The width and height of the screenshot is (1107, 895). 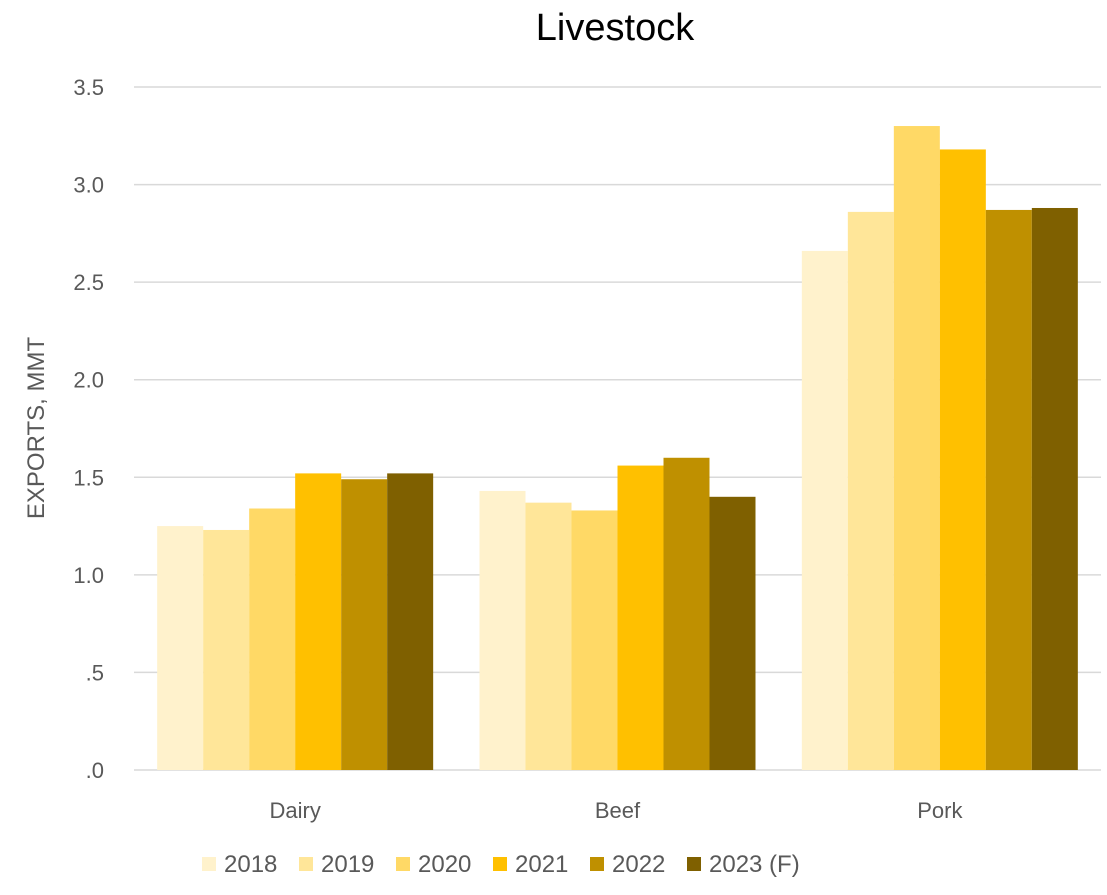 I want to click on bar-beef-2023f, so click(x=732, y=633).